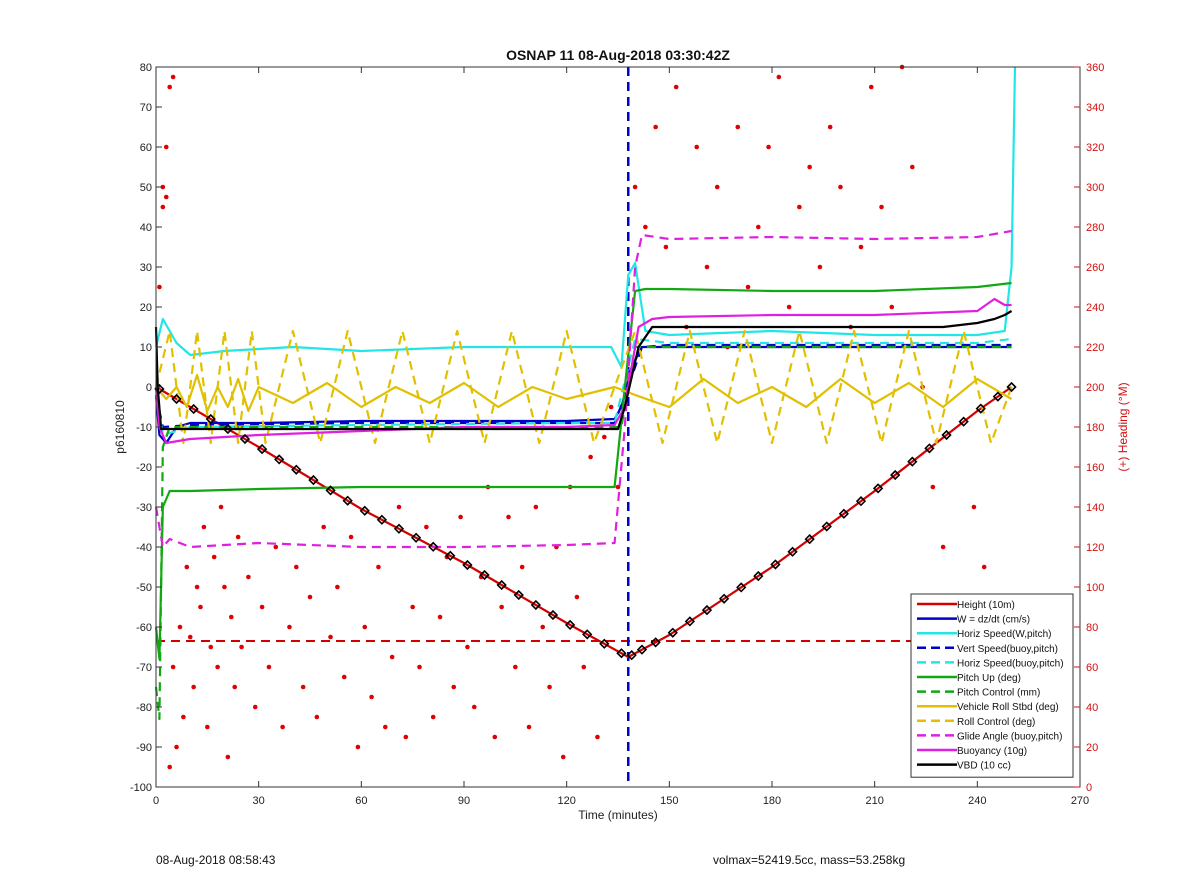 The image size is (1200, 885). Describe the element at coordinates (1095, 428) in the screenshot. I see `y2-tick-label: 180` at that location.